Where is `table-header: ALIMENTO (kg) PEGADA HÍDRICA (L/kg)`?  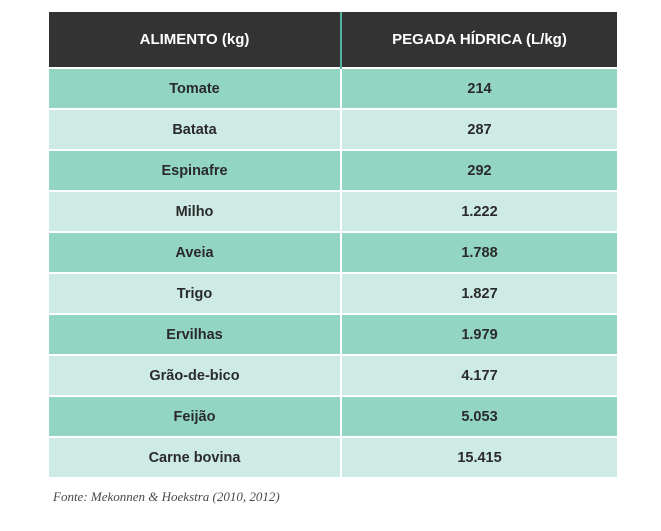
table-header: ALIMENTO (kg) PEGADA HÍDRICA (L/kg) is located at coordinates (333, 40).